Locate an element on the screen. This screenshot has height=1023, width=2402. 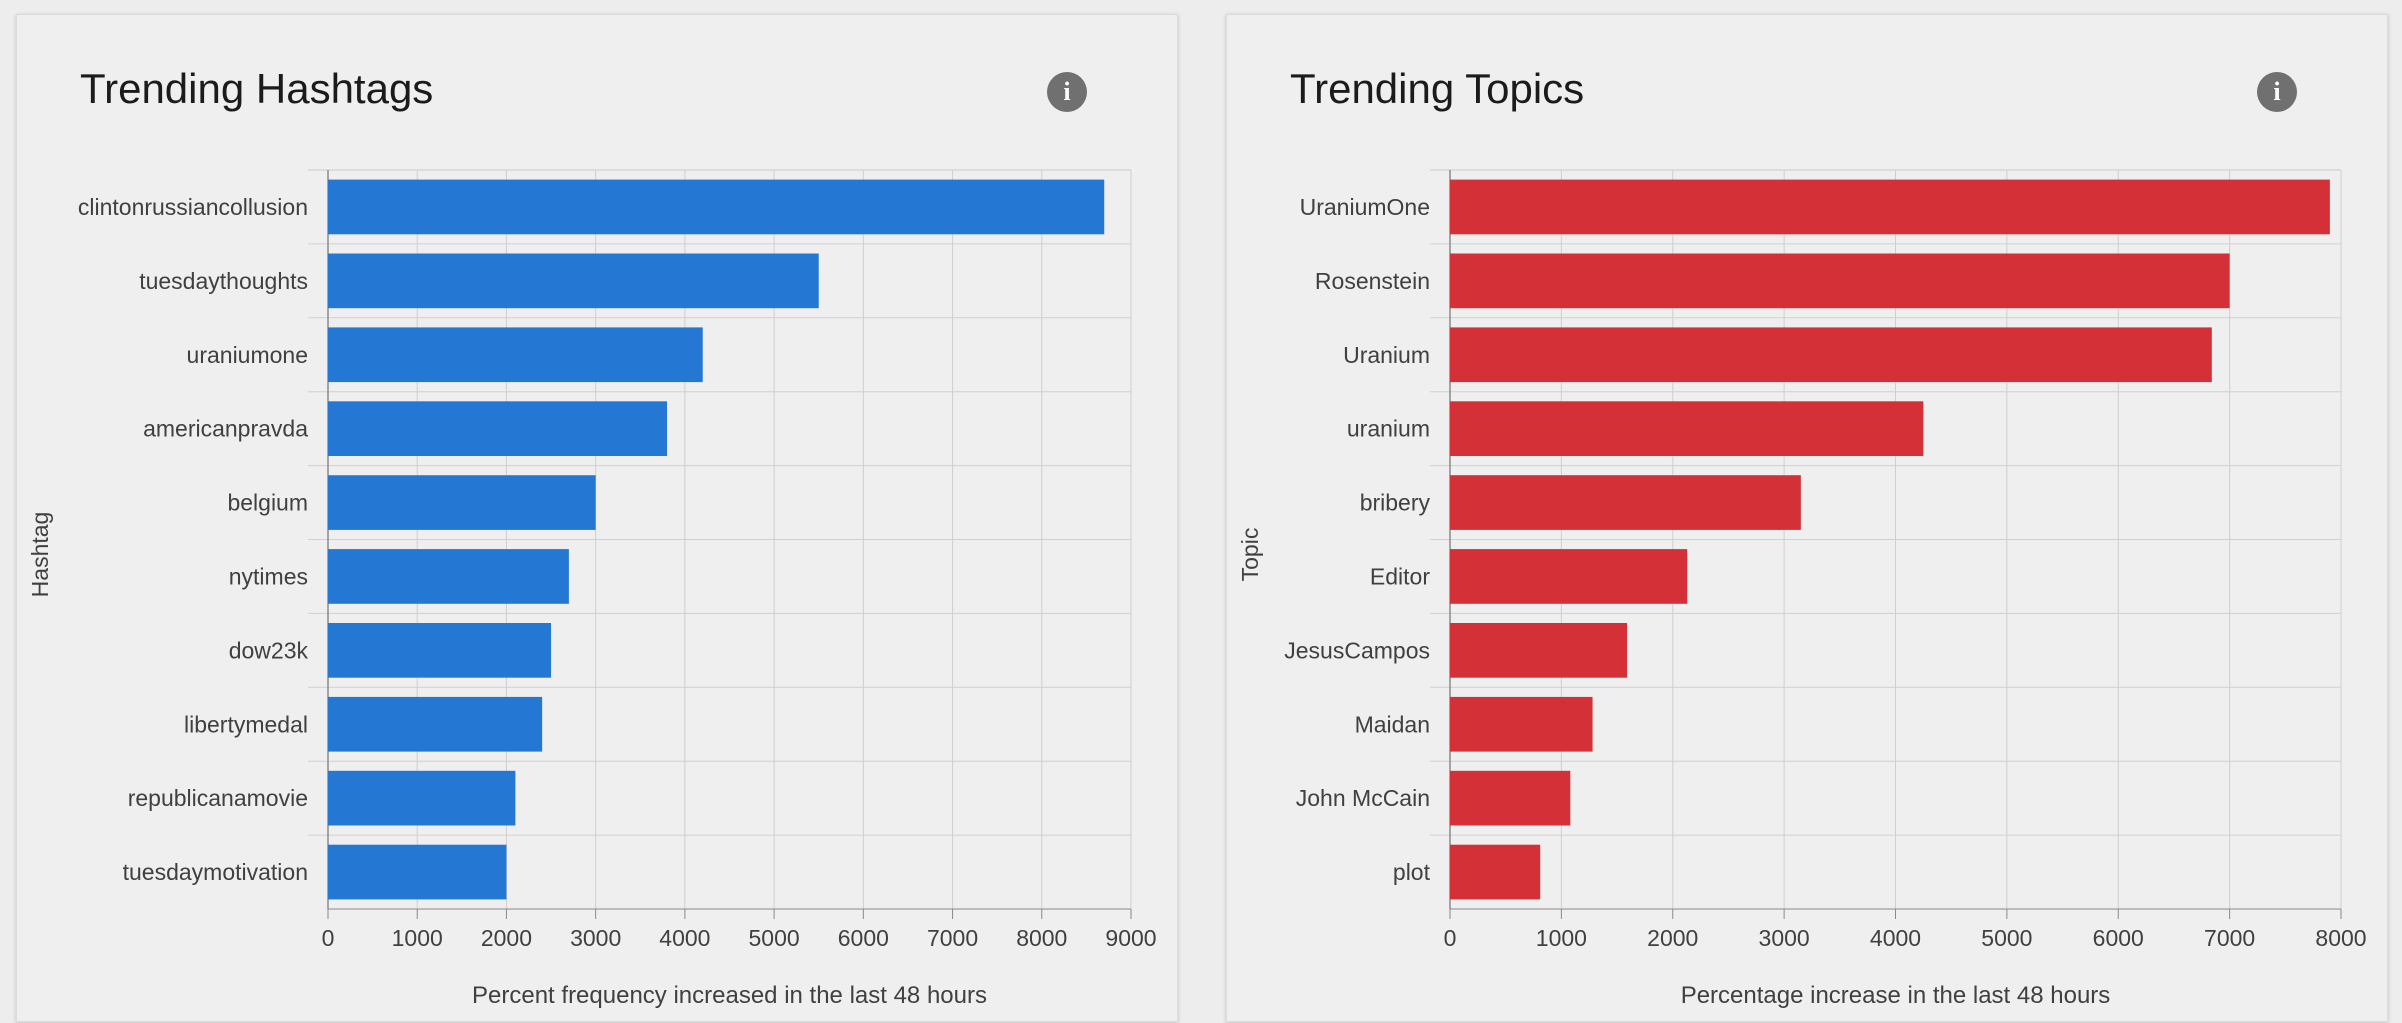
category-label: UraniumOne is located at coordinates (1365, 207).